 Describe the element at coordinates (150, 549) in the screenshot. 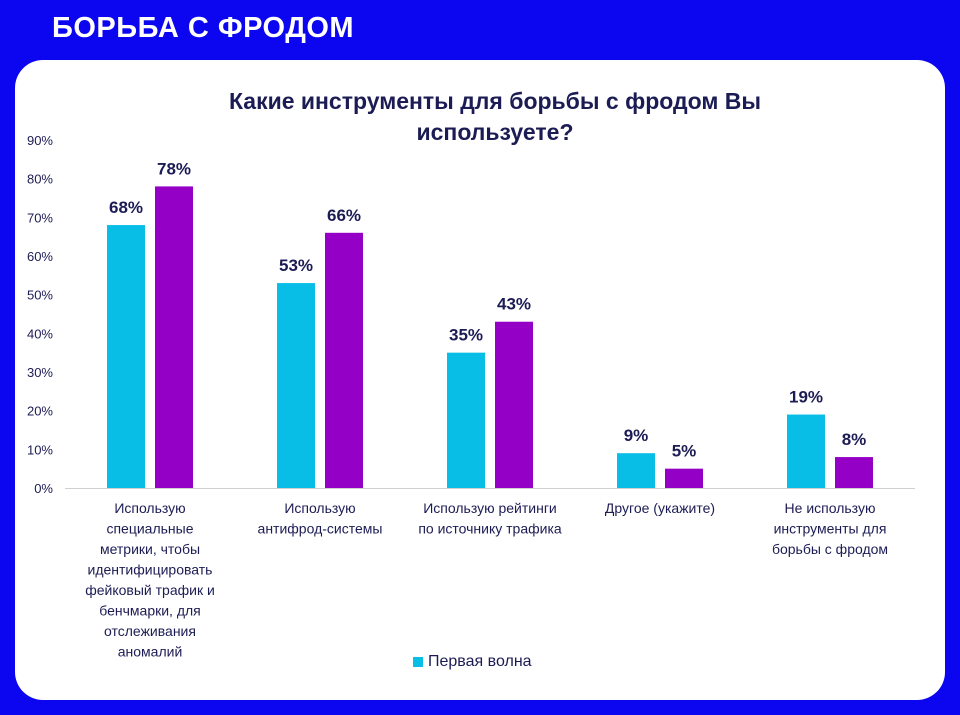

I see `x-category-label-line: метрики, чтобы` at that location.